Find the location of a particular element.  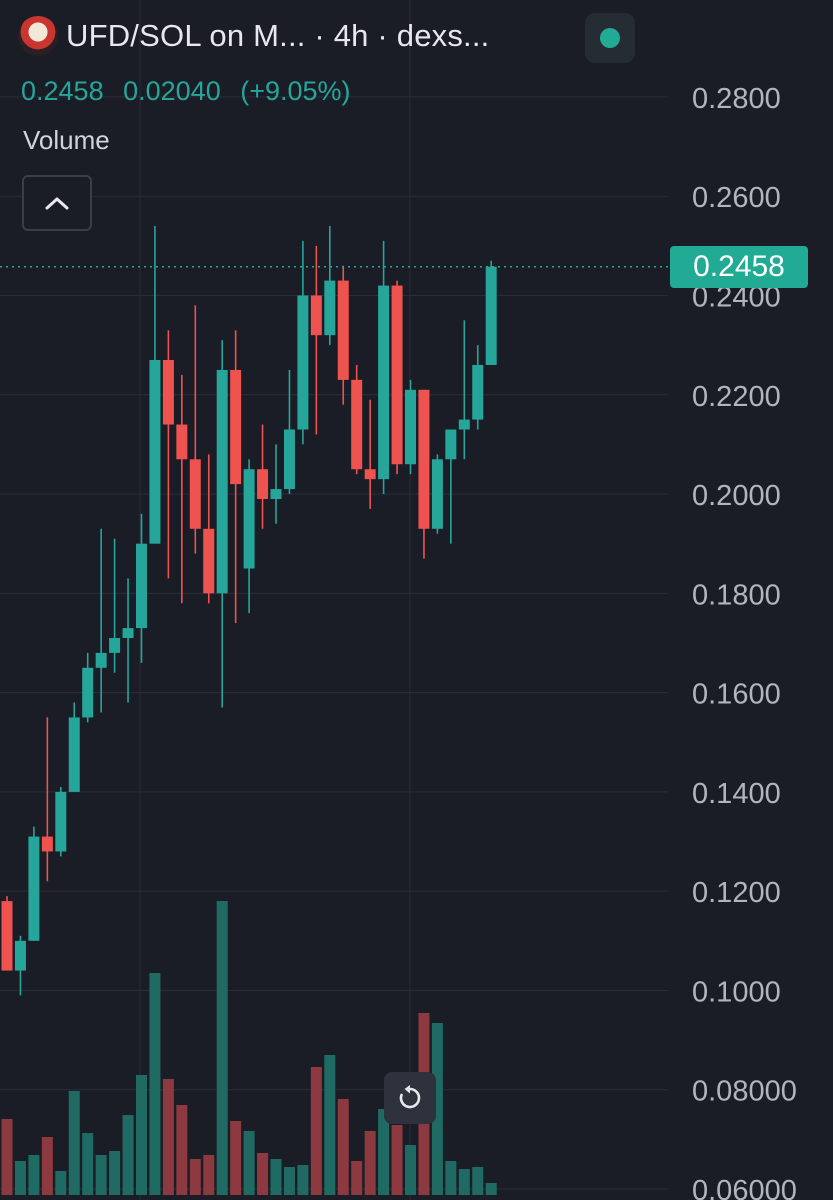

volume-bars is located at coordinates (249, 1048).